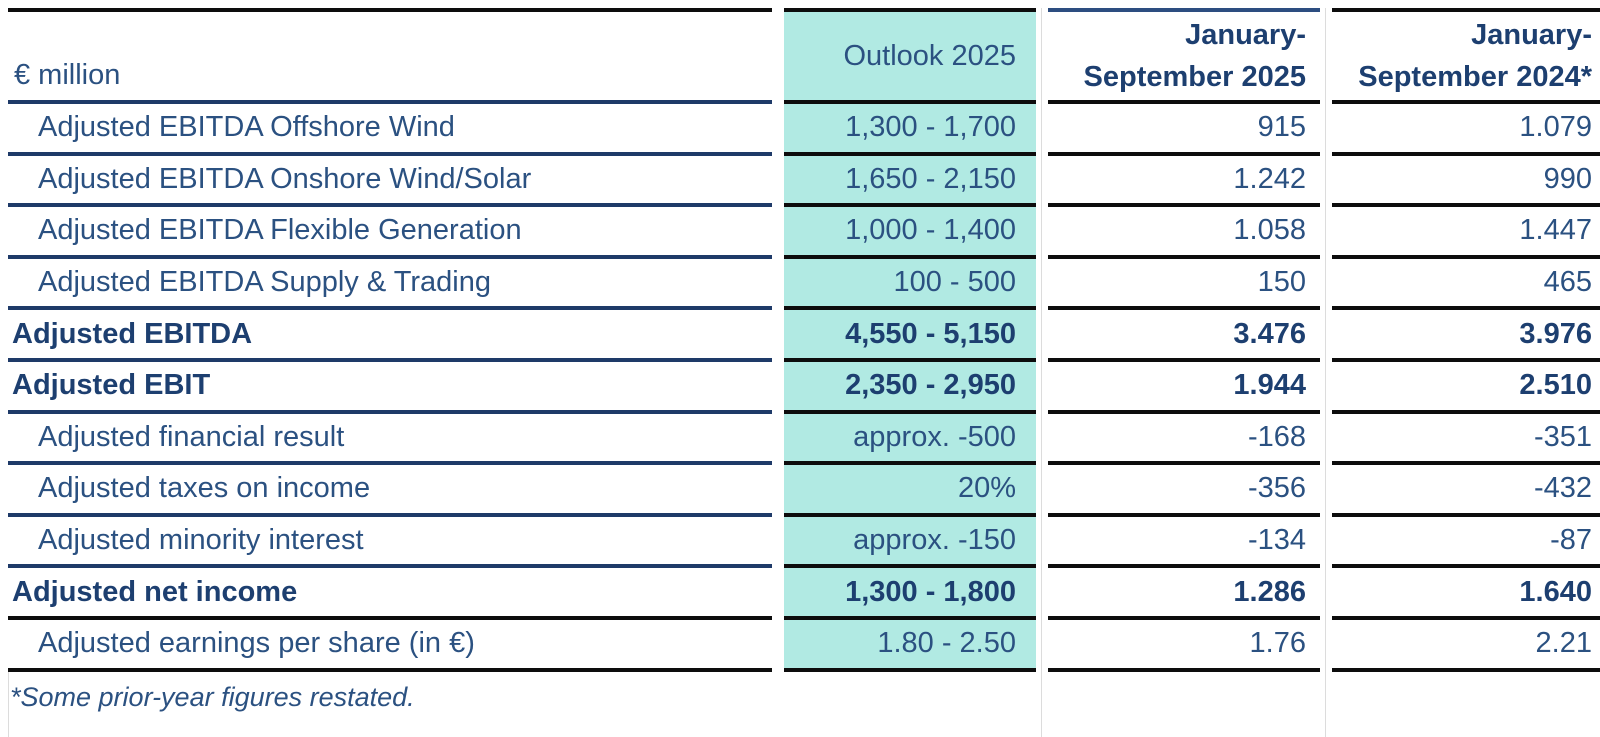 This screenshot has height=737, width=1600. What do you see at coordinates (1184, 645) in the screenshot?
I see `value-2025: 1.76` at bounding box center [1184, 645].